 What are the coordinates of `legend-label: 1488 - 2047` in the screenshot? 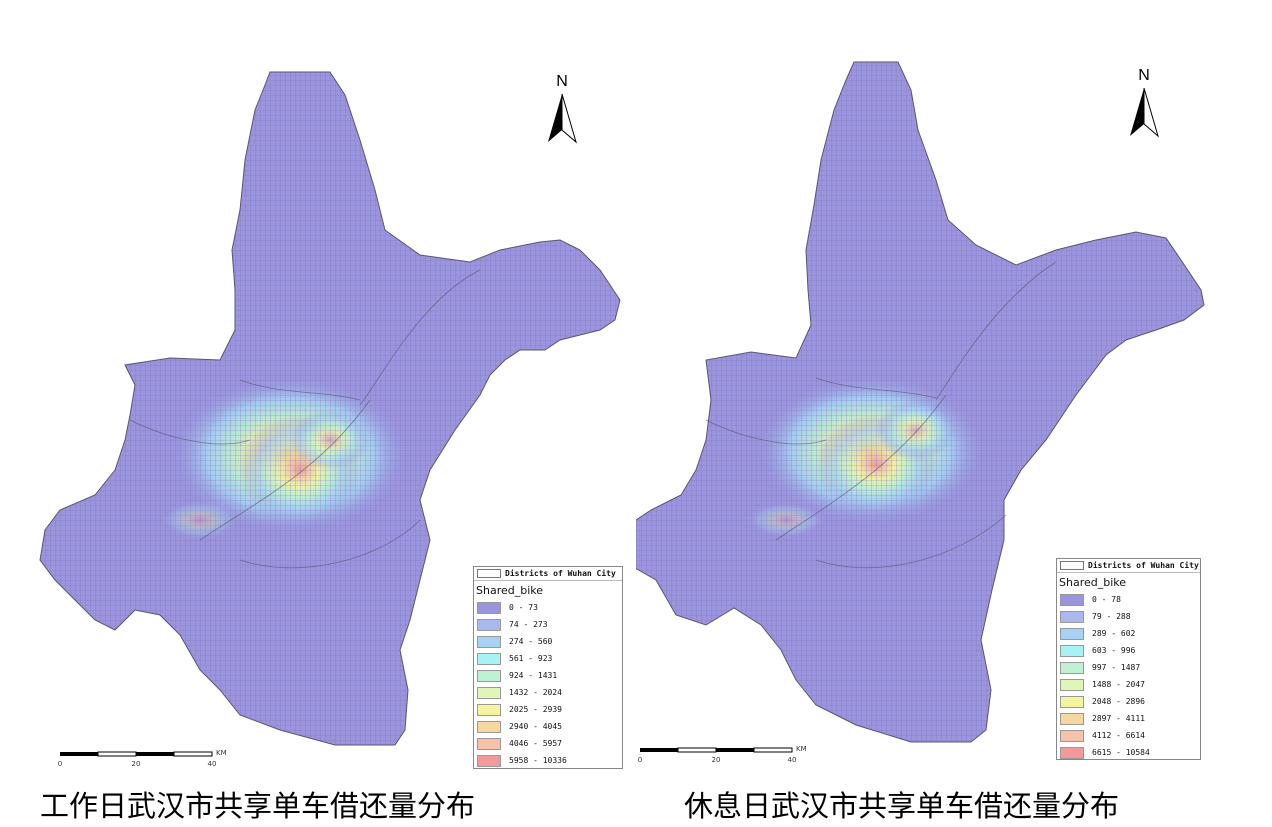 It's located at (1118, 684).